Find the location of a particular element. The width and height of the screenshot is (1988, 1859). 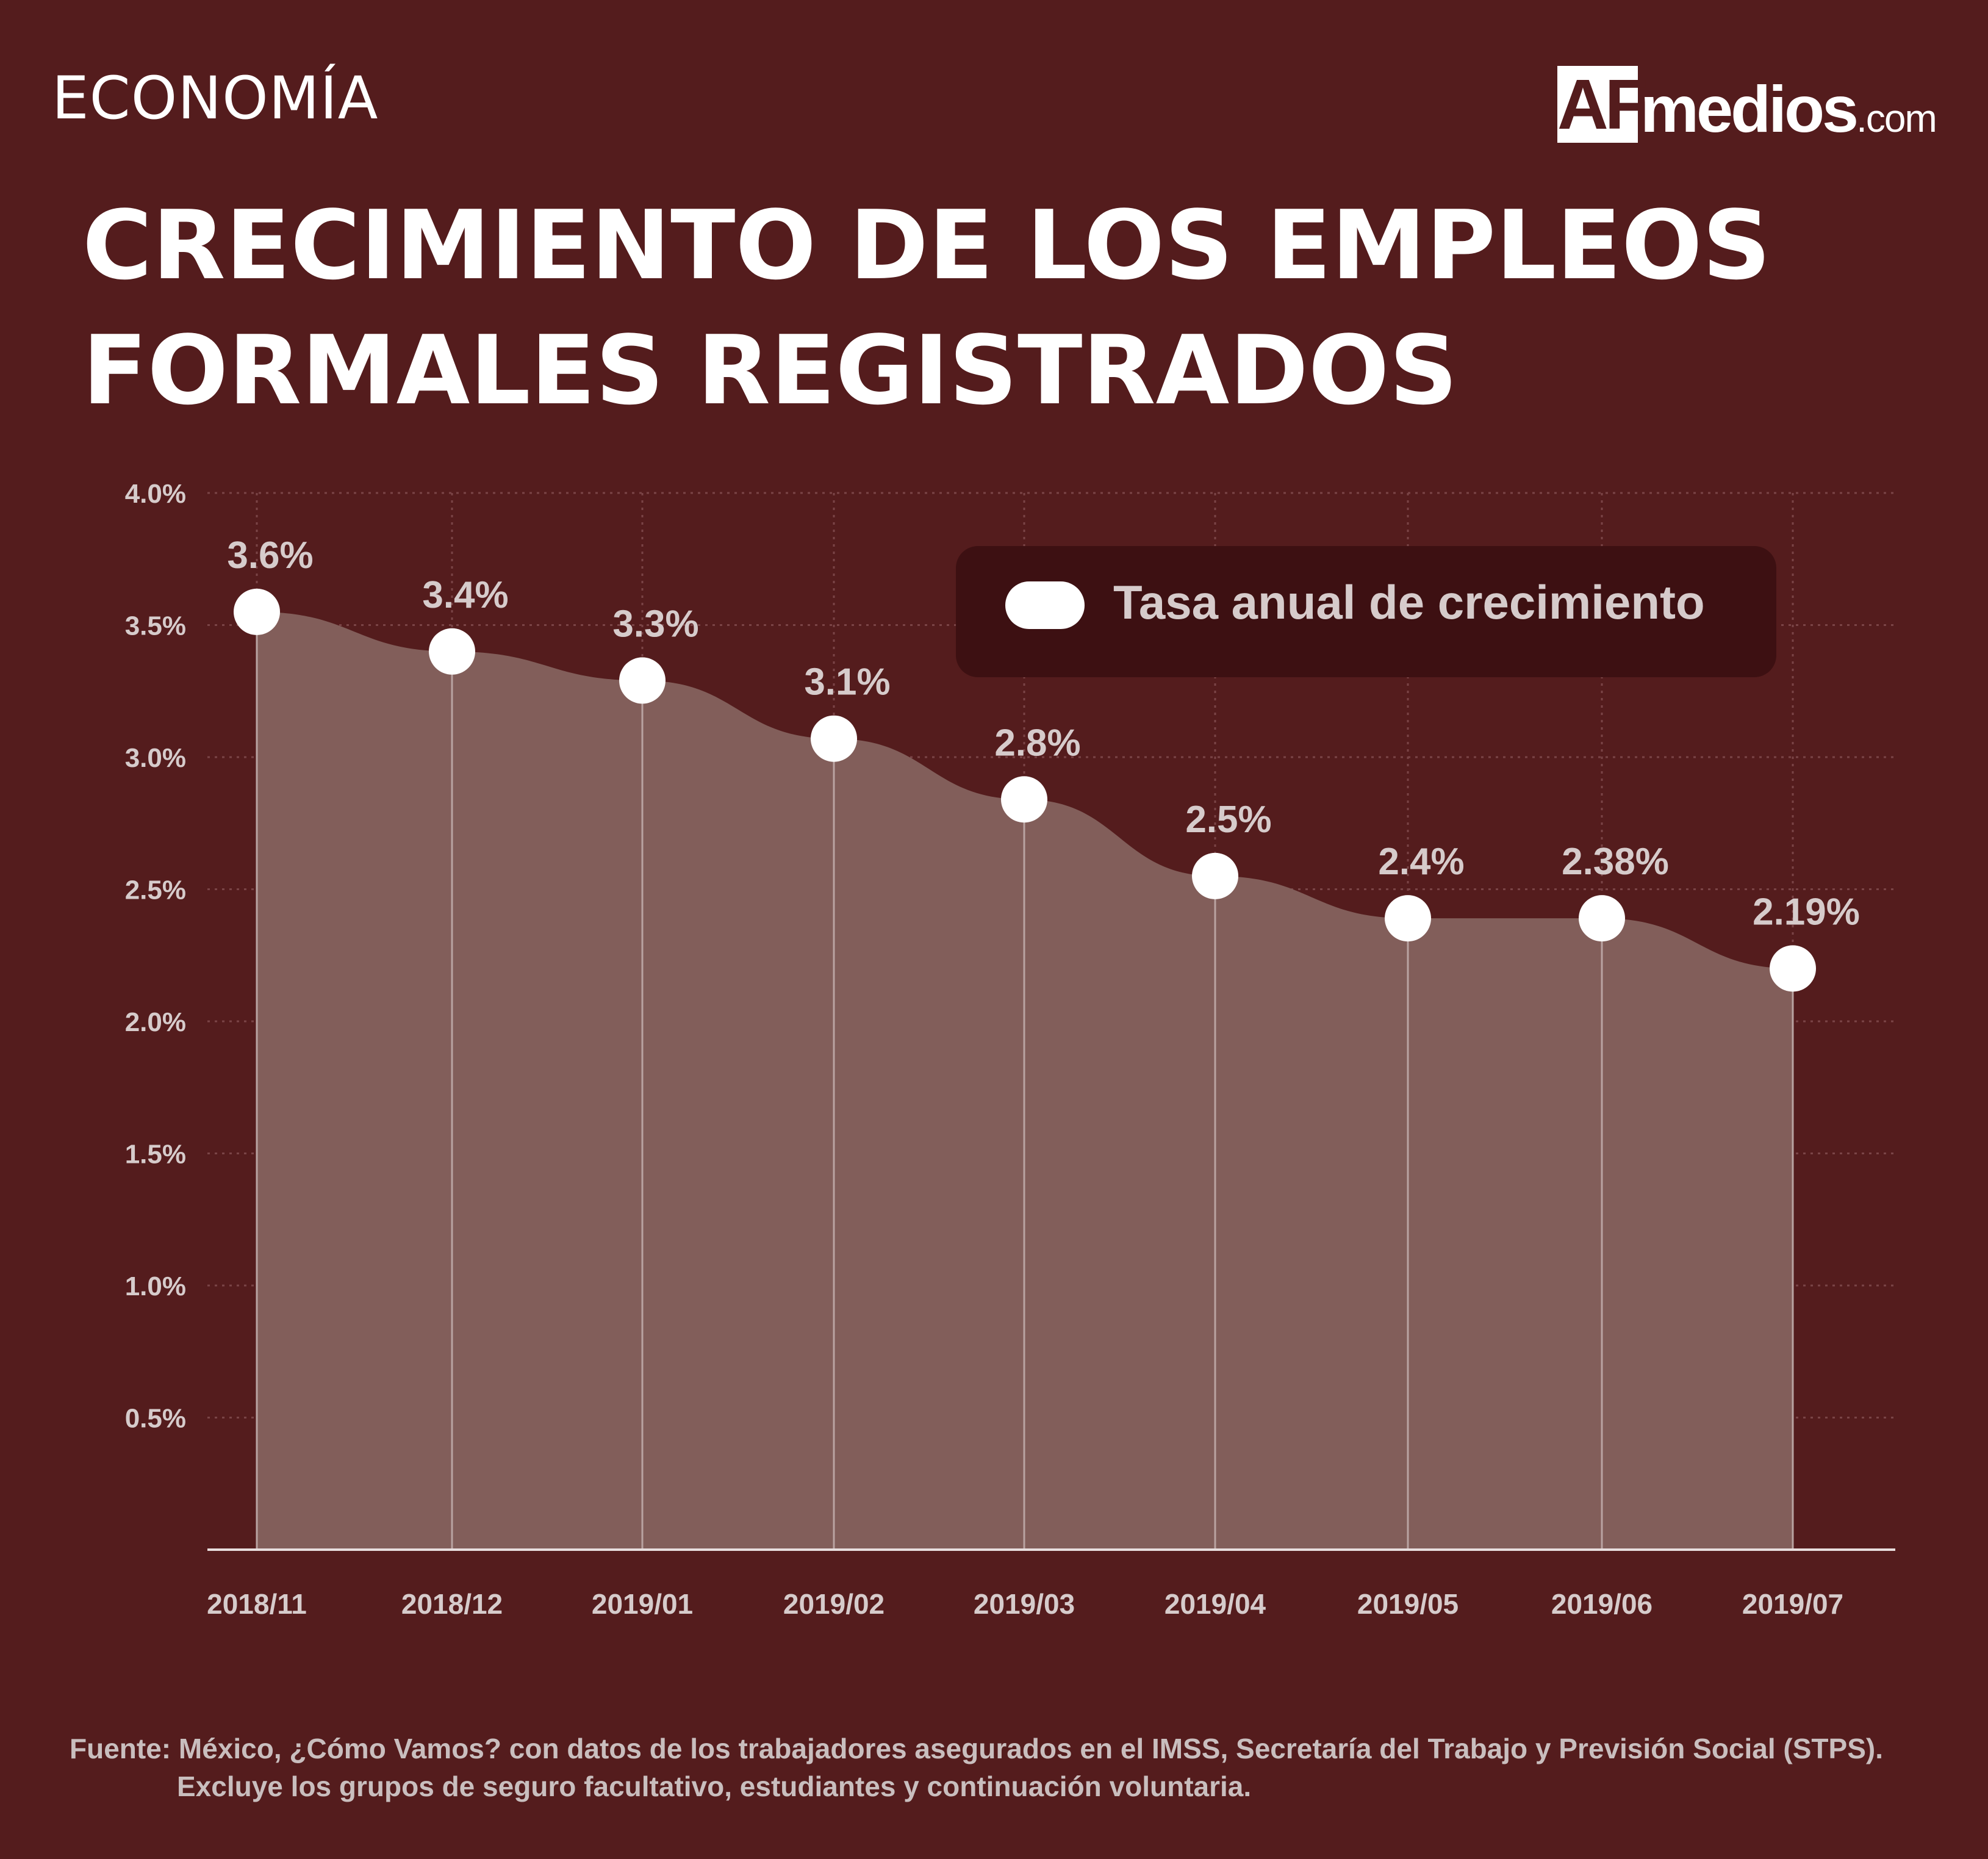

logo-box: AF is located at coordinates (1602, 104).